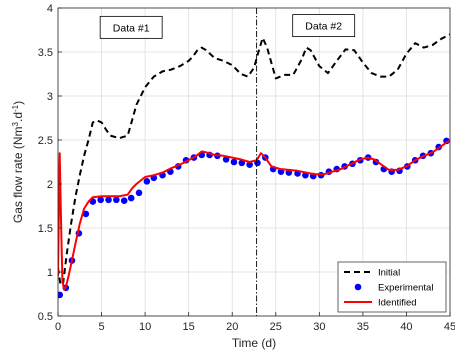  I want to click on x-tick-label: 5, so click(101, 327).